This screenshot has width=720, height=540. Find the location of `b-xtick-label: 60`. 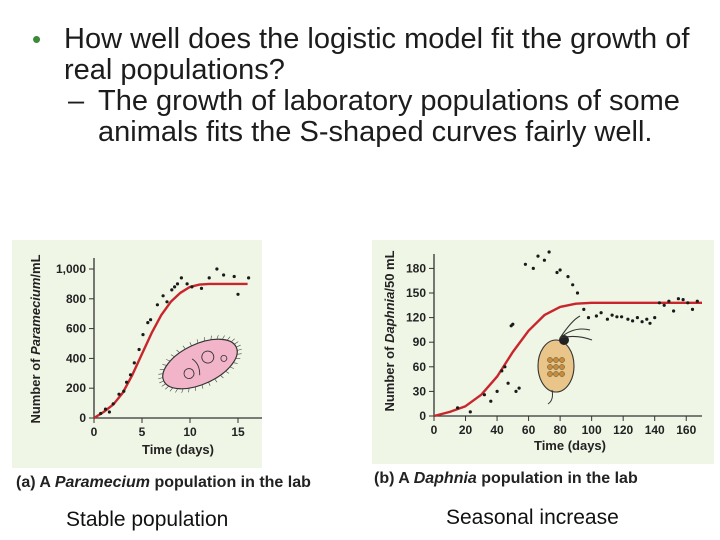

b-xtick-label: 60 is located at coordinates (529, 430).